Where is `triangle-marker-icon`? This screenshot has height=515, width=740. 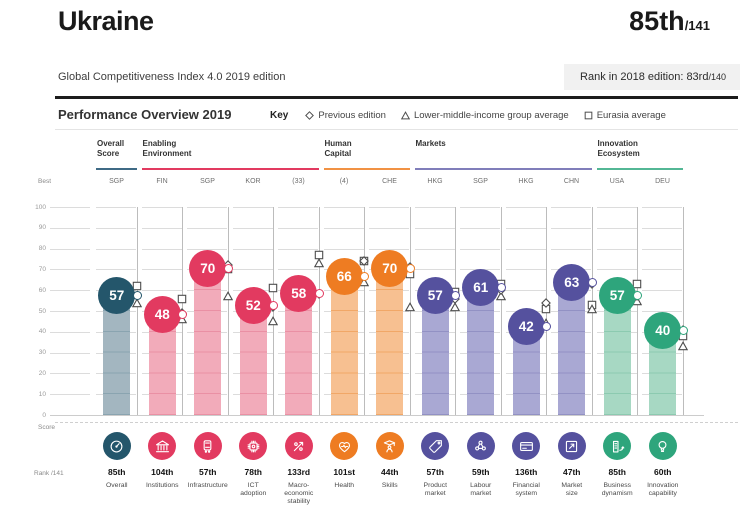 triangle-marker-icon is located at coordinates (405, 115).